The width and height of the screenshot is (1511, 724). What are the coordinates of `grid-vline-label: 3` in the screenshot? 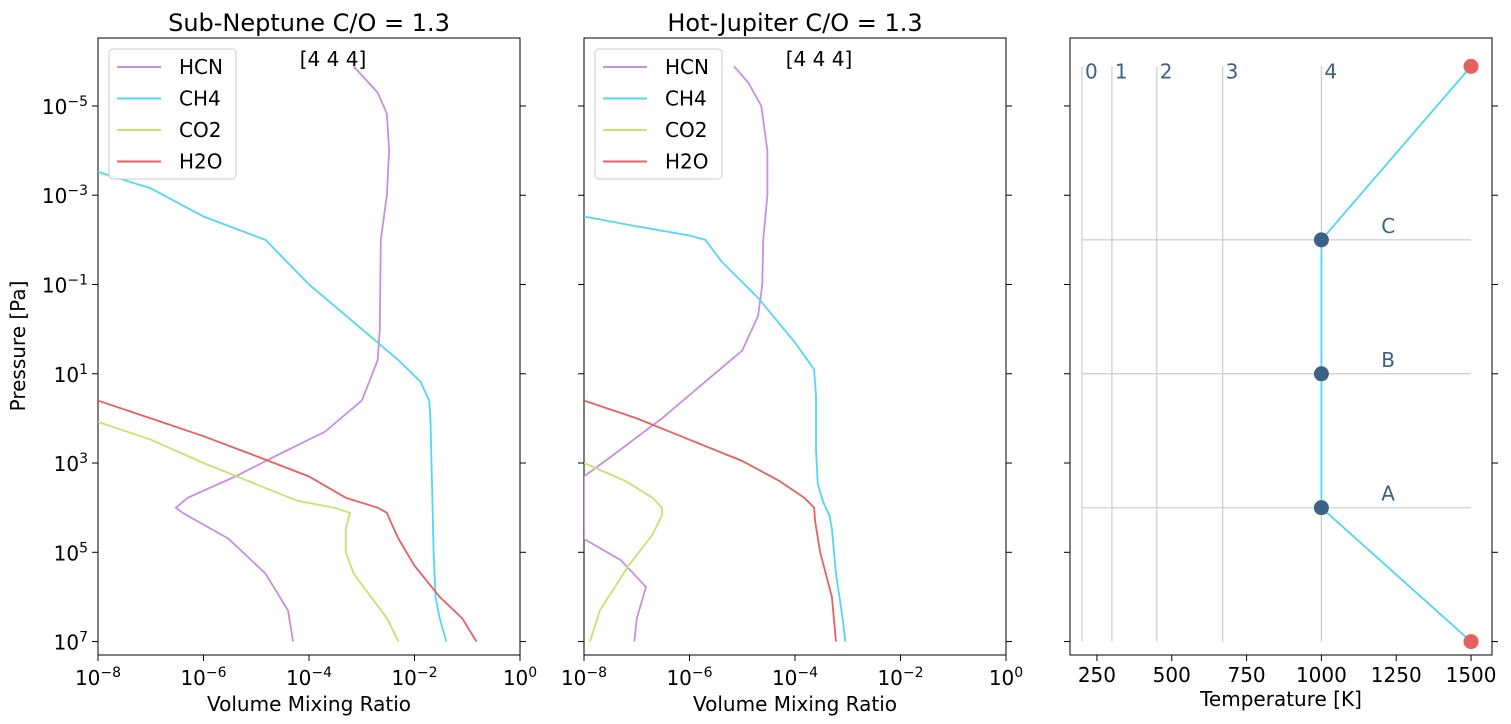 It's located at (1232, 71).